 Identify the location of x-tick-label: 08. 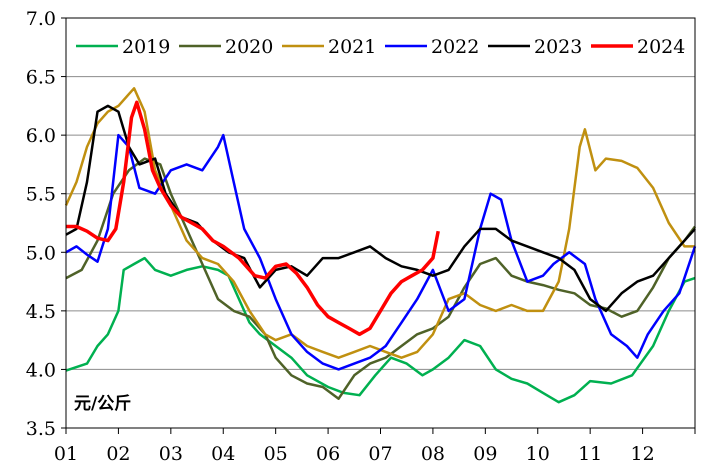
(433, 454).